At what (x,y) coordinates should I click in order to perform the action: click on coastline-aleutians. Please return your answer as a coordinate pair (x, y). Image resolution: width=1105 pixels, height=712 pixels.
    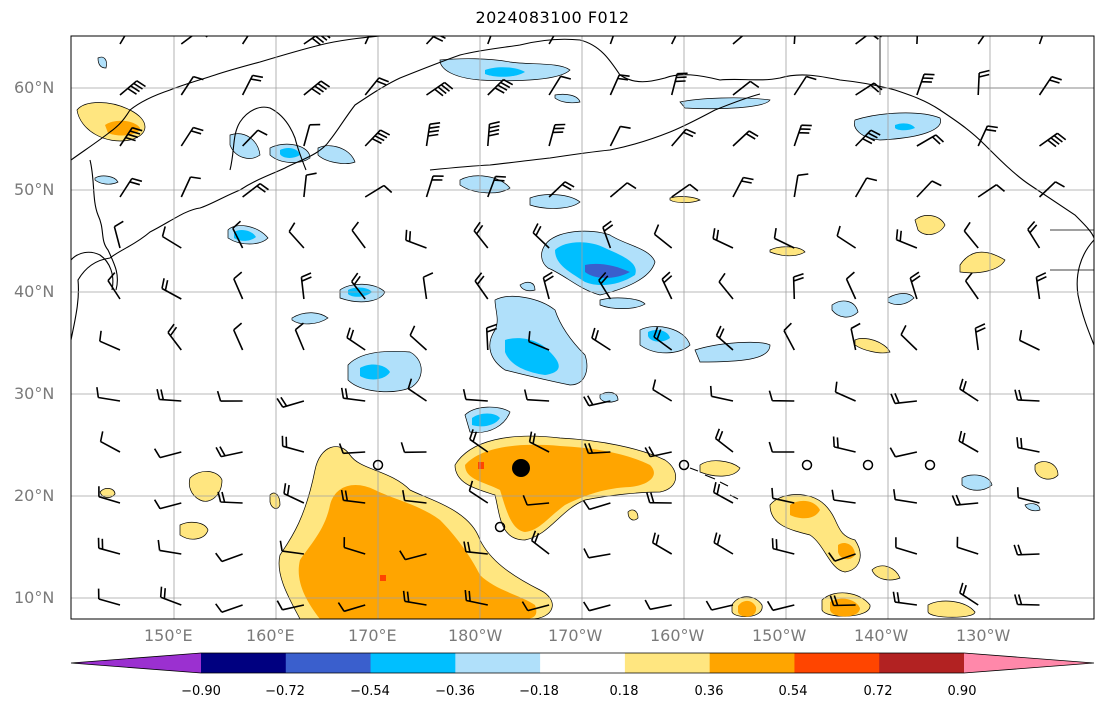
    Looking at the image, I should click on (595, 132).